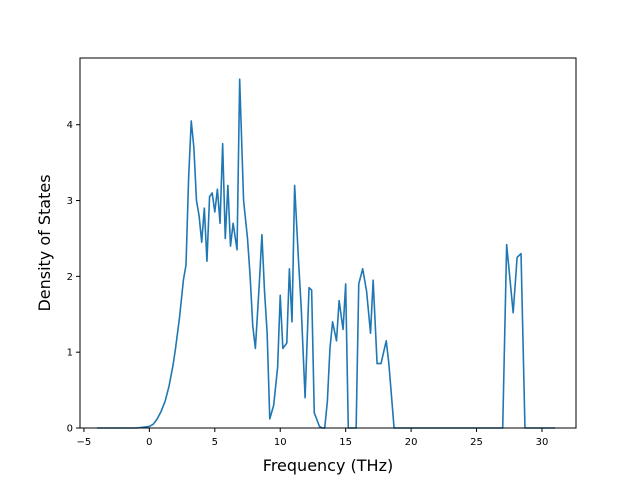 The height and width of the screenshot is (480, 640). Describe the element at coordinates (328, 465) in the screenshot. I see `x-axis-label: Frequency (THz)` at that location.